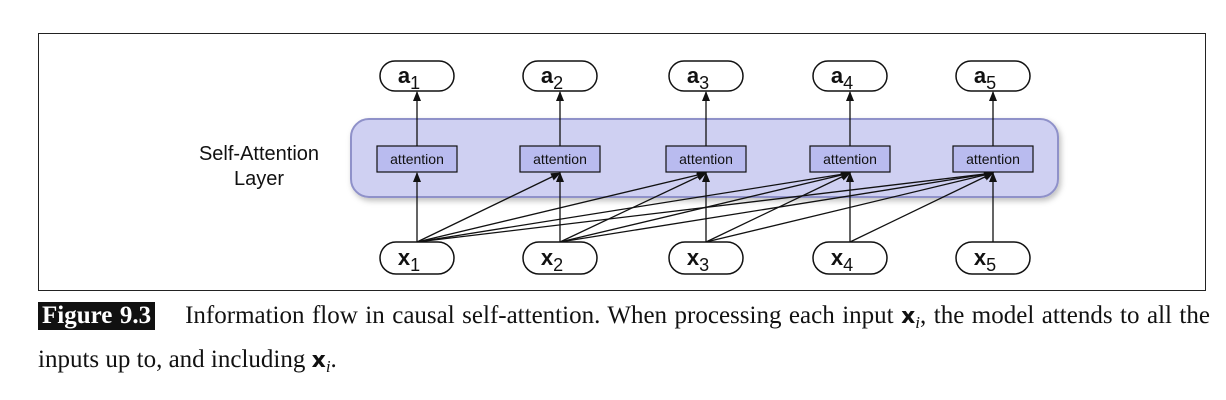 This screenshot has height=400, width=1226. I want to click on output-node-a1: a1, so click(417, 76).